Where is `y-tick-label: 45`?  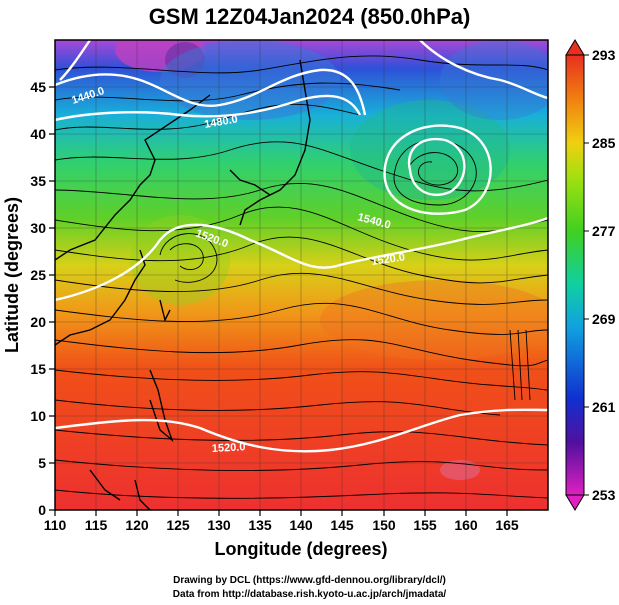 y-tick-label: 45 is located at coordinates (38, 87).